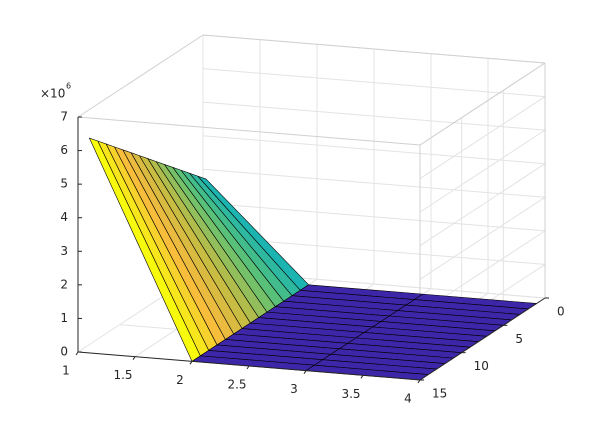  Describe the element at coordinates (519, 339) in the screenshot. I see `y-tick-label: 5` at that location.